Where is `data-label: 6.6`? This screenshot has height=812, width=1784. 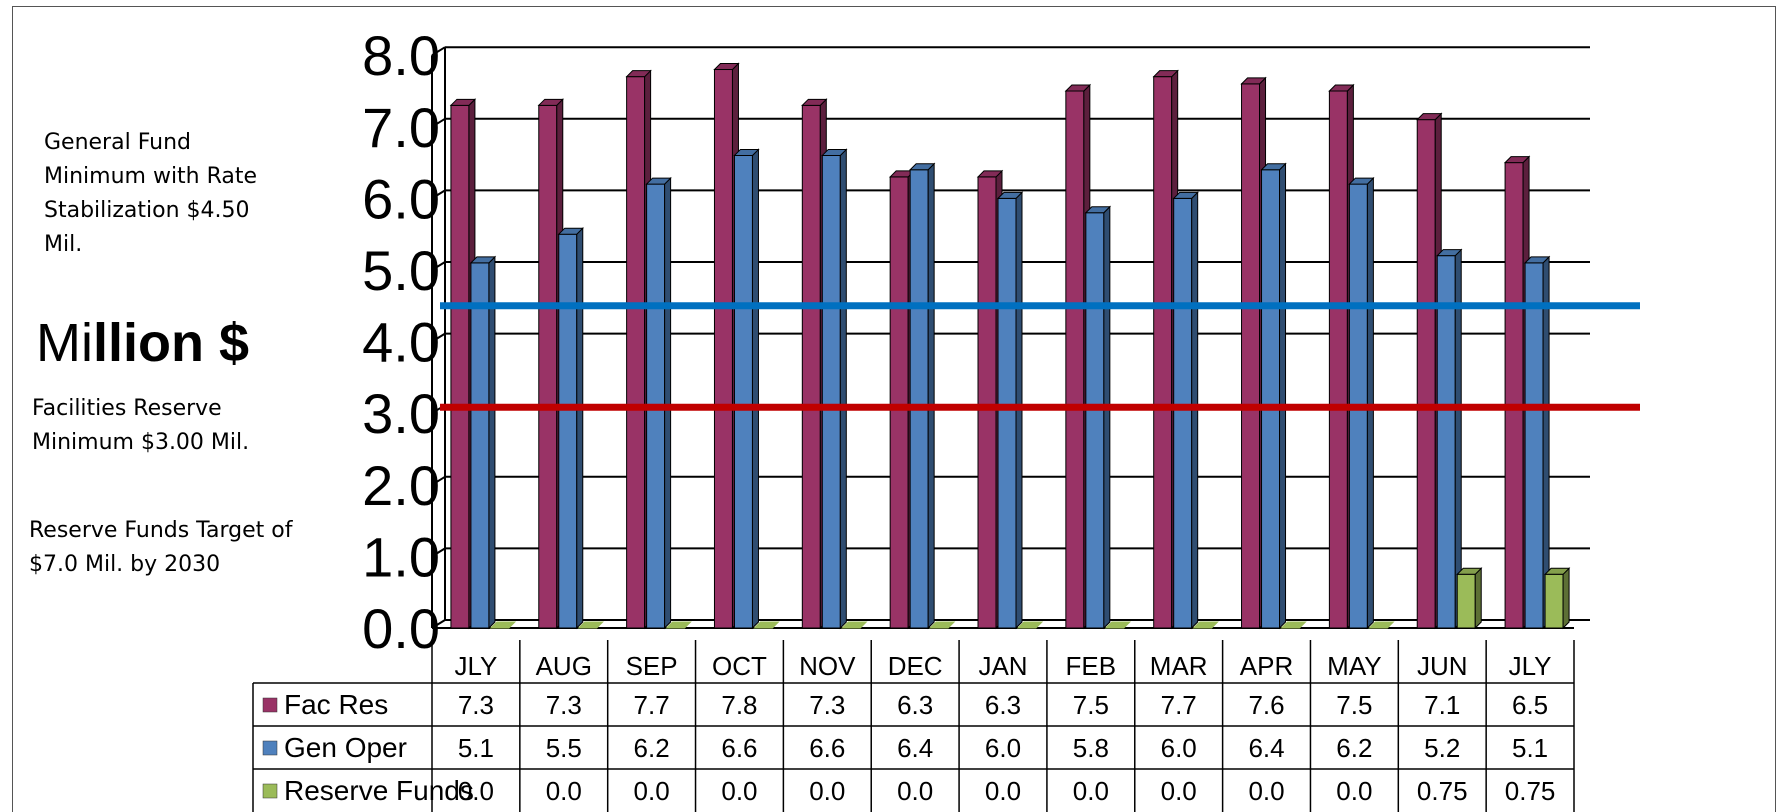
data-label: 6.6 is located at coordinates (827, 748).